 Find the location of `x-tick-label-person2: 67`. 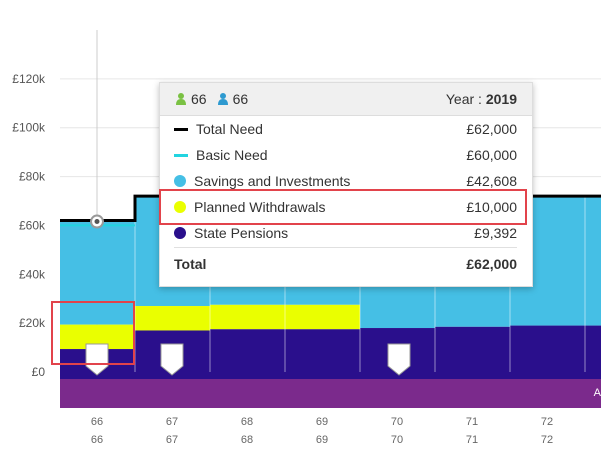

x-tick-label-person2: 67 is located at coordinates (172, 440).